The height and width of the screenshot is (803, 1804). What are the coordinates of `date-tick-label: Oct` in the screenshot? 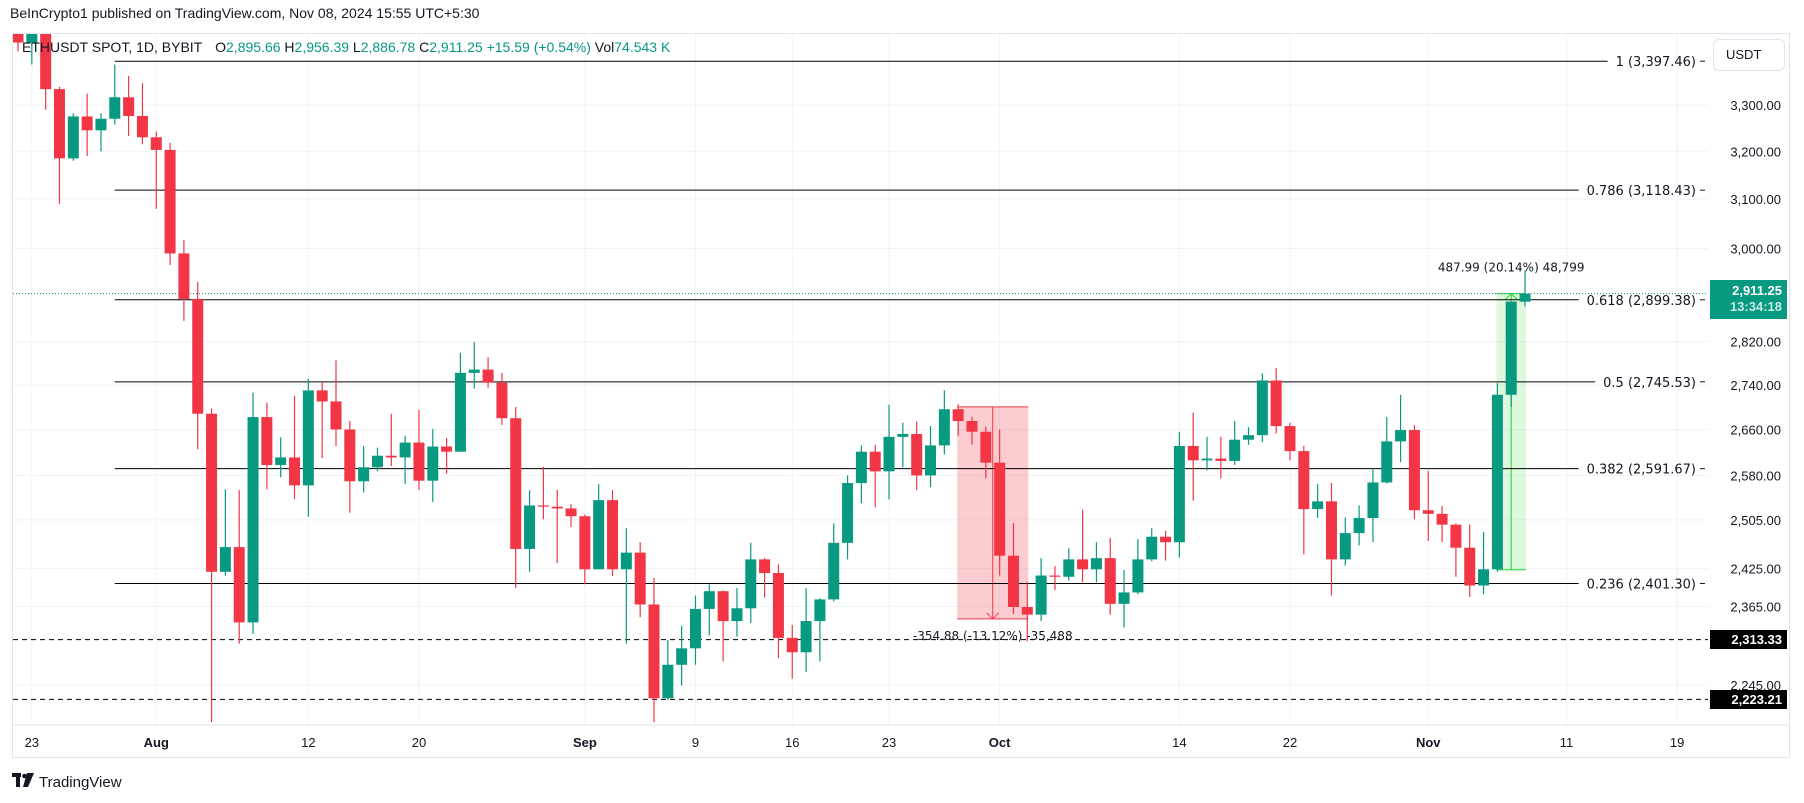 It's located at (1000, 742).